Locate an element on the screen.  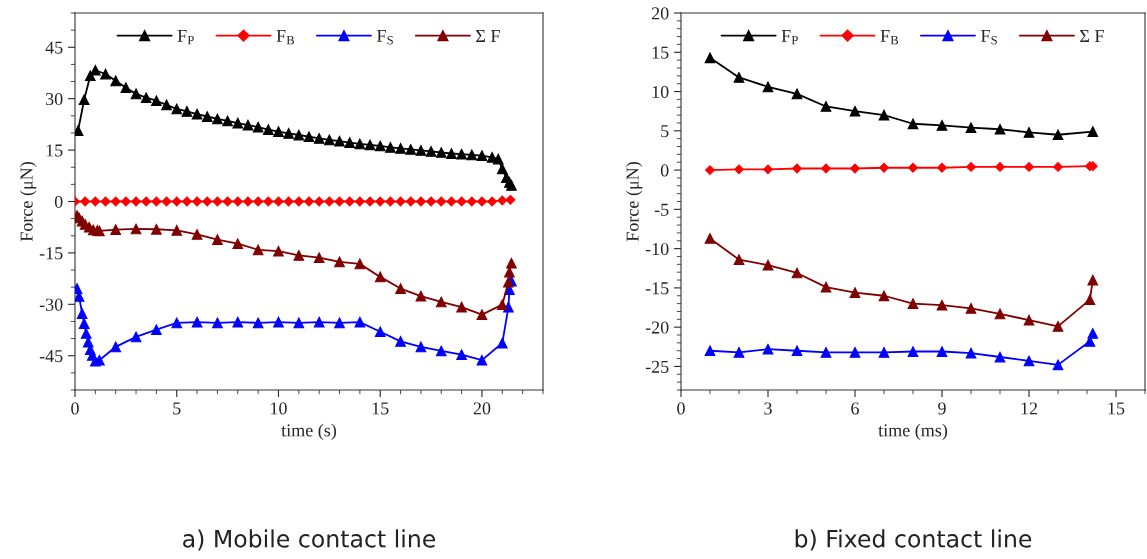
text: b) Fixed contact line is located at coordinates (913, 540).